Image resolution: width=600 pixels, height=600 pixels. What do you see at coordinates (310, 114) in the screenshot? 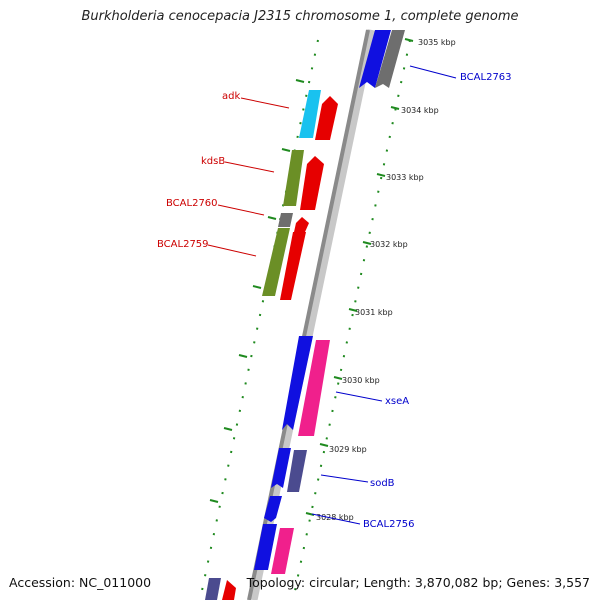
I see `gene-adk` at bounding box center [310, 114].